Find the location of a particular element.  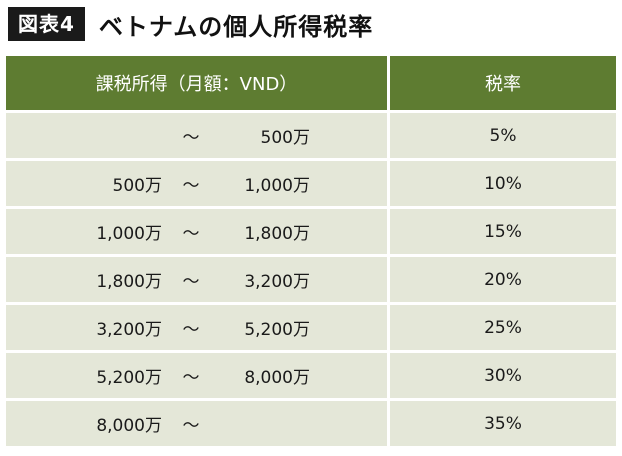

income-range-cell: 500万〜 1,000万 is located at coordinates (196, 183).